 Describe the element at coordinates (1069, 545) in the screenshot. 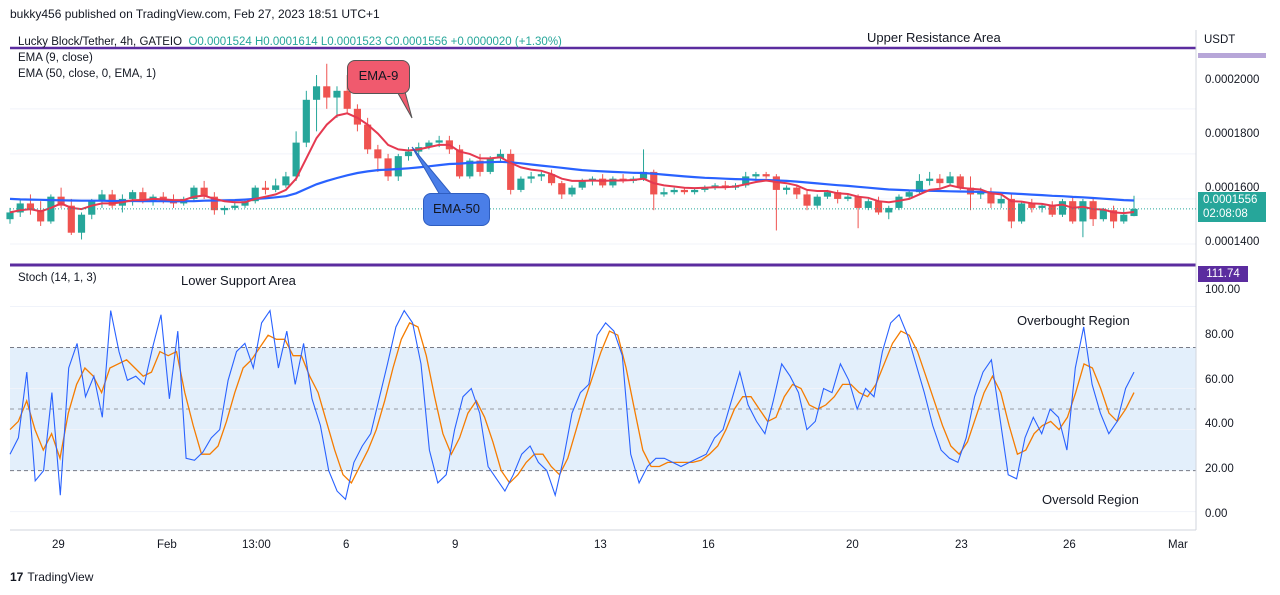

I see `time-tick: 26` at that location.